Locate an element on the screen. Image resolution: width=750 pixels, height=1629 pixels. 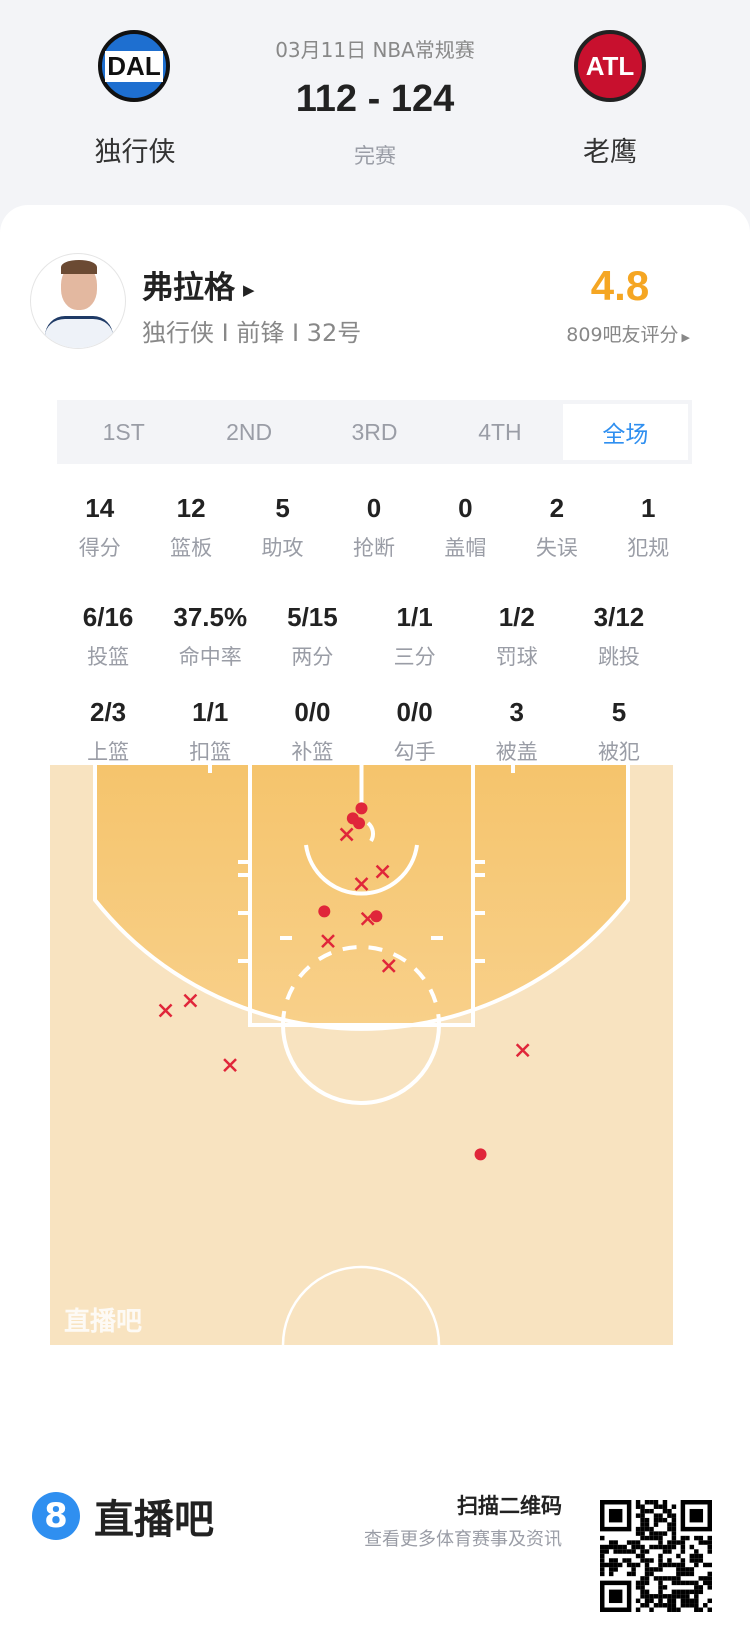
stat-value: 1/2 is located at coordinates (516, 617).